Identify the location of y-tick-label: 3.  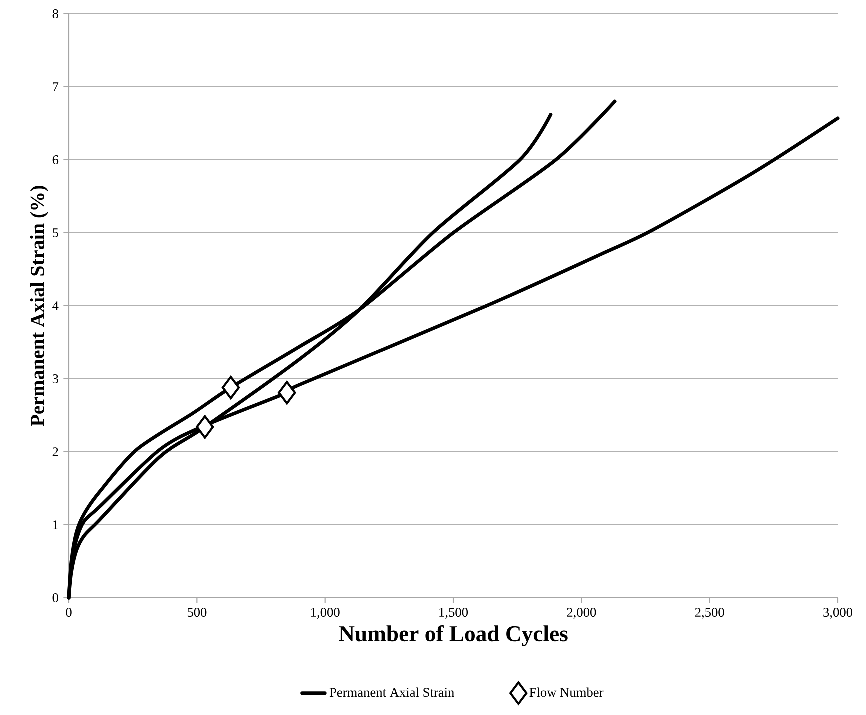
(55, 379).